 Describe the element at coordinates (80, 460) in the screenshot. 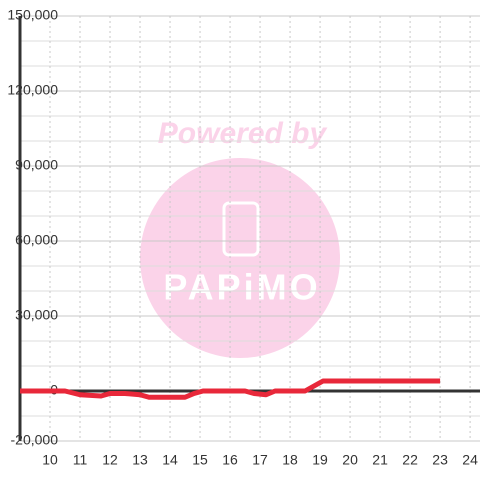

I see `x-tick-label: 11` at that location.